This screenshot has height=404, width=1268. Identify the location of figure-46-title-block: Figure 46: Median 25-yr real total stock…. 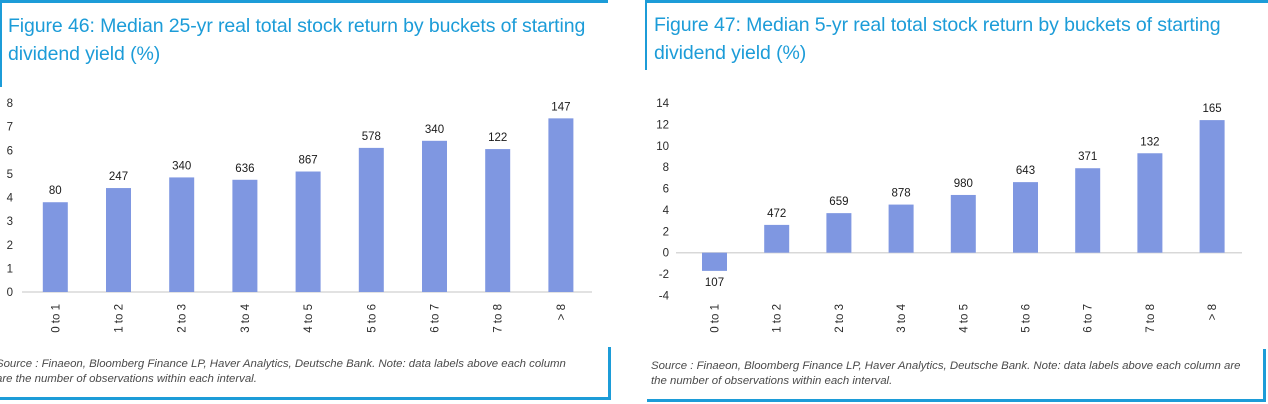
(304, 43).